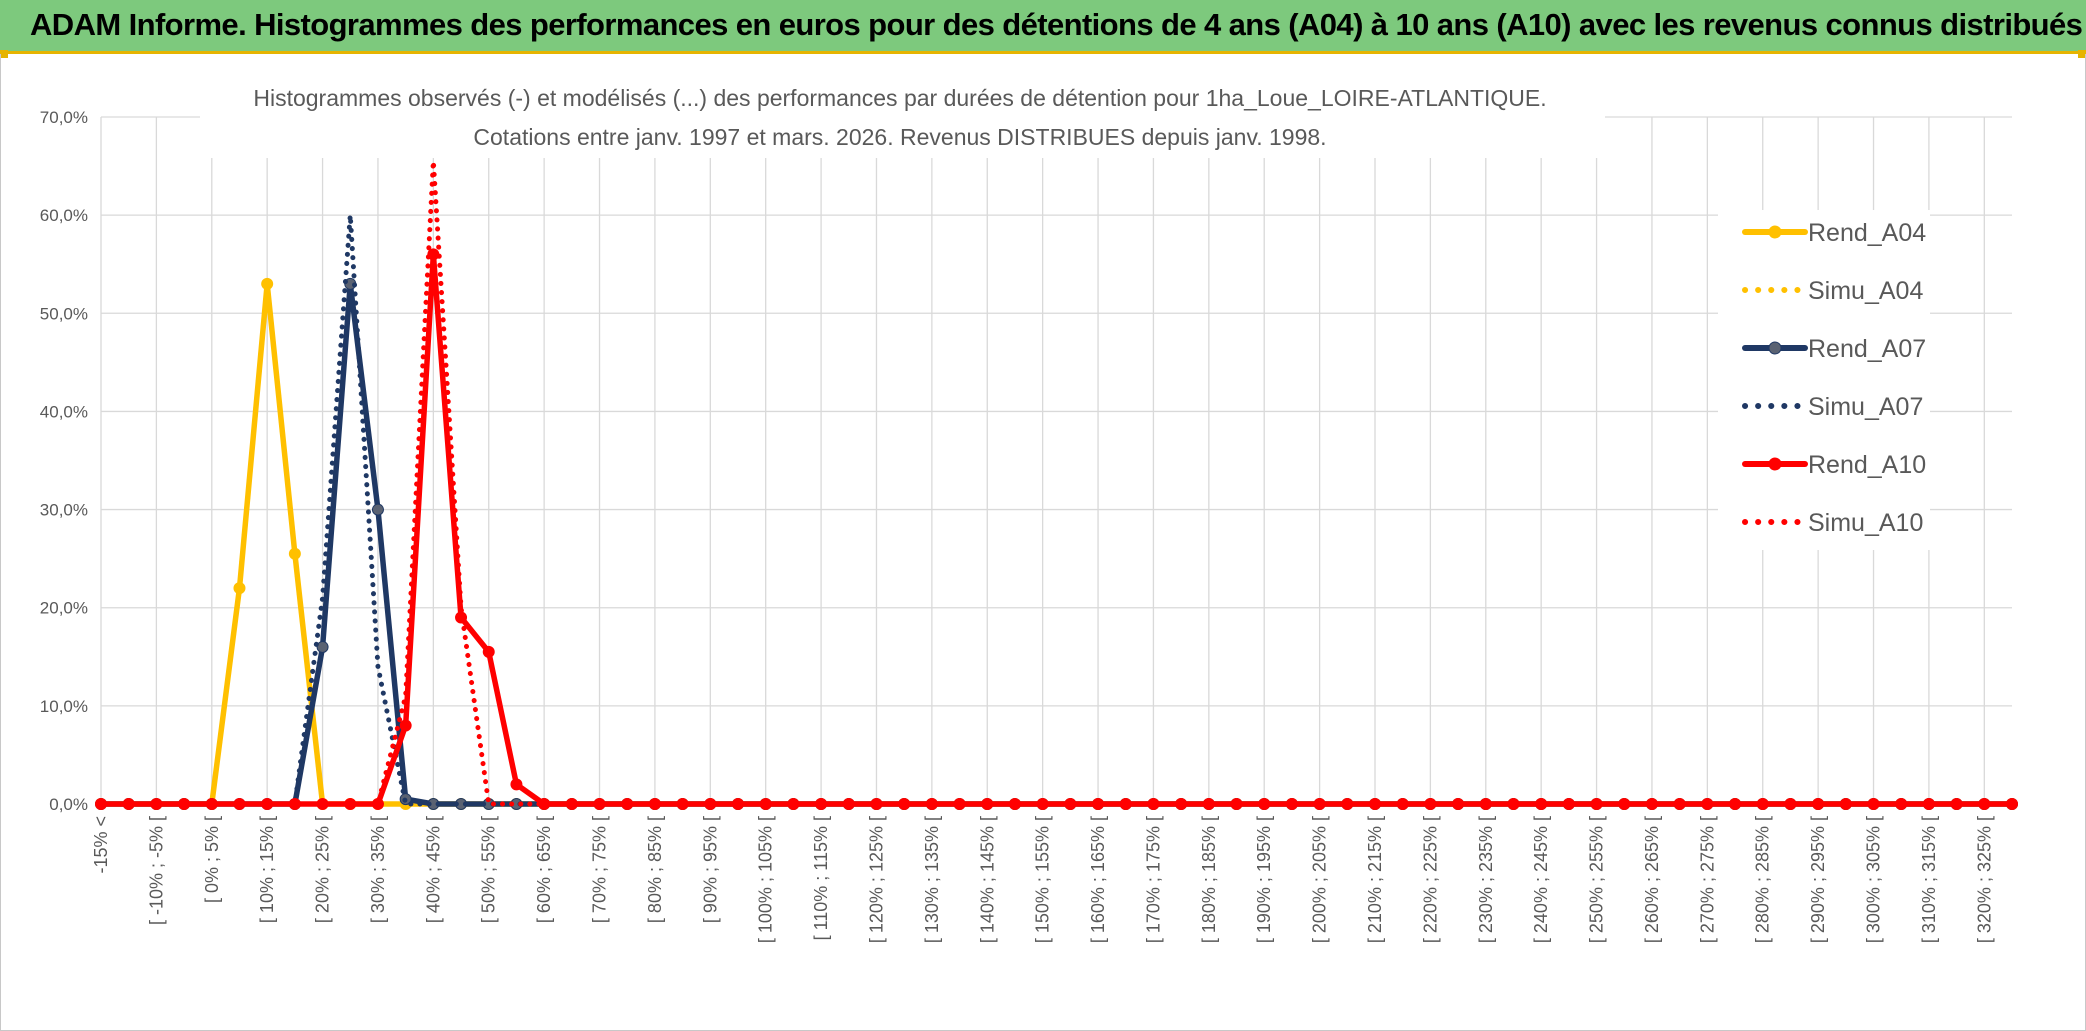 The width and height of the screenshot is (2086, 1031). What do you see at coordinates (4, 54) in the screenshot?
I see `frame-corner-left` at bounding box center [4, 54].